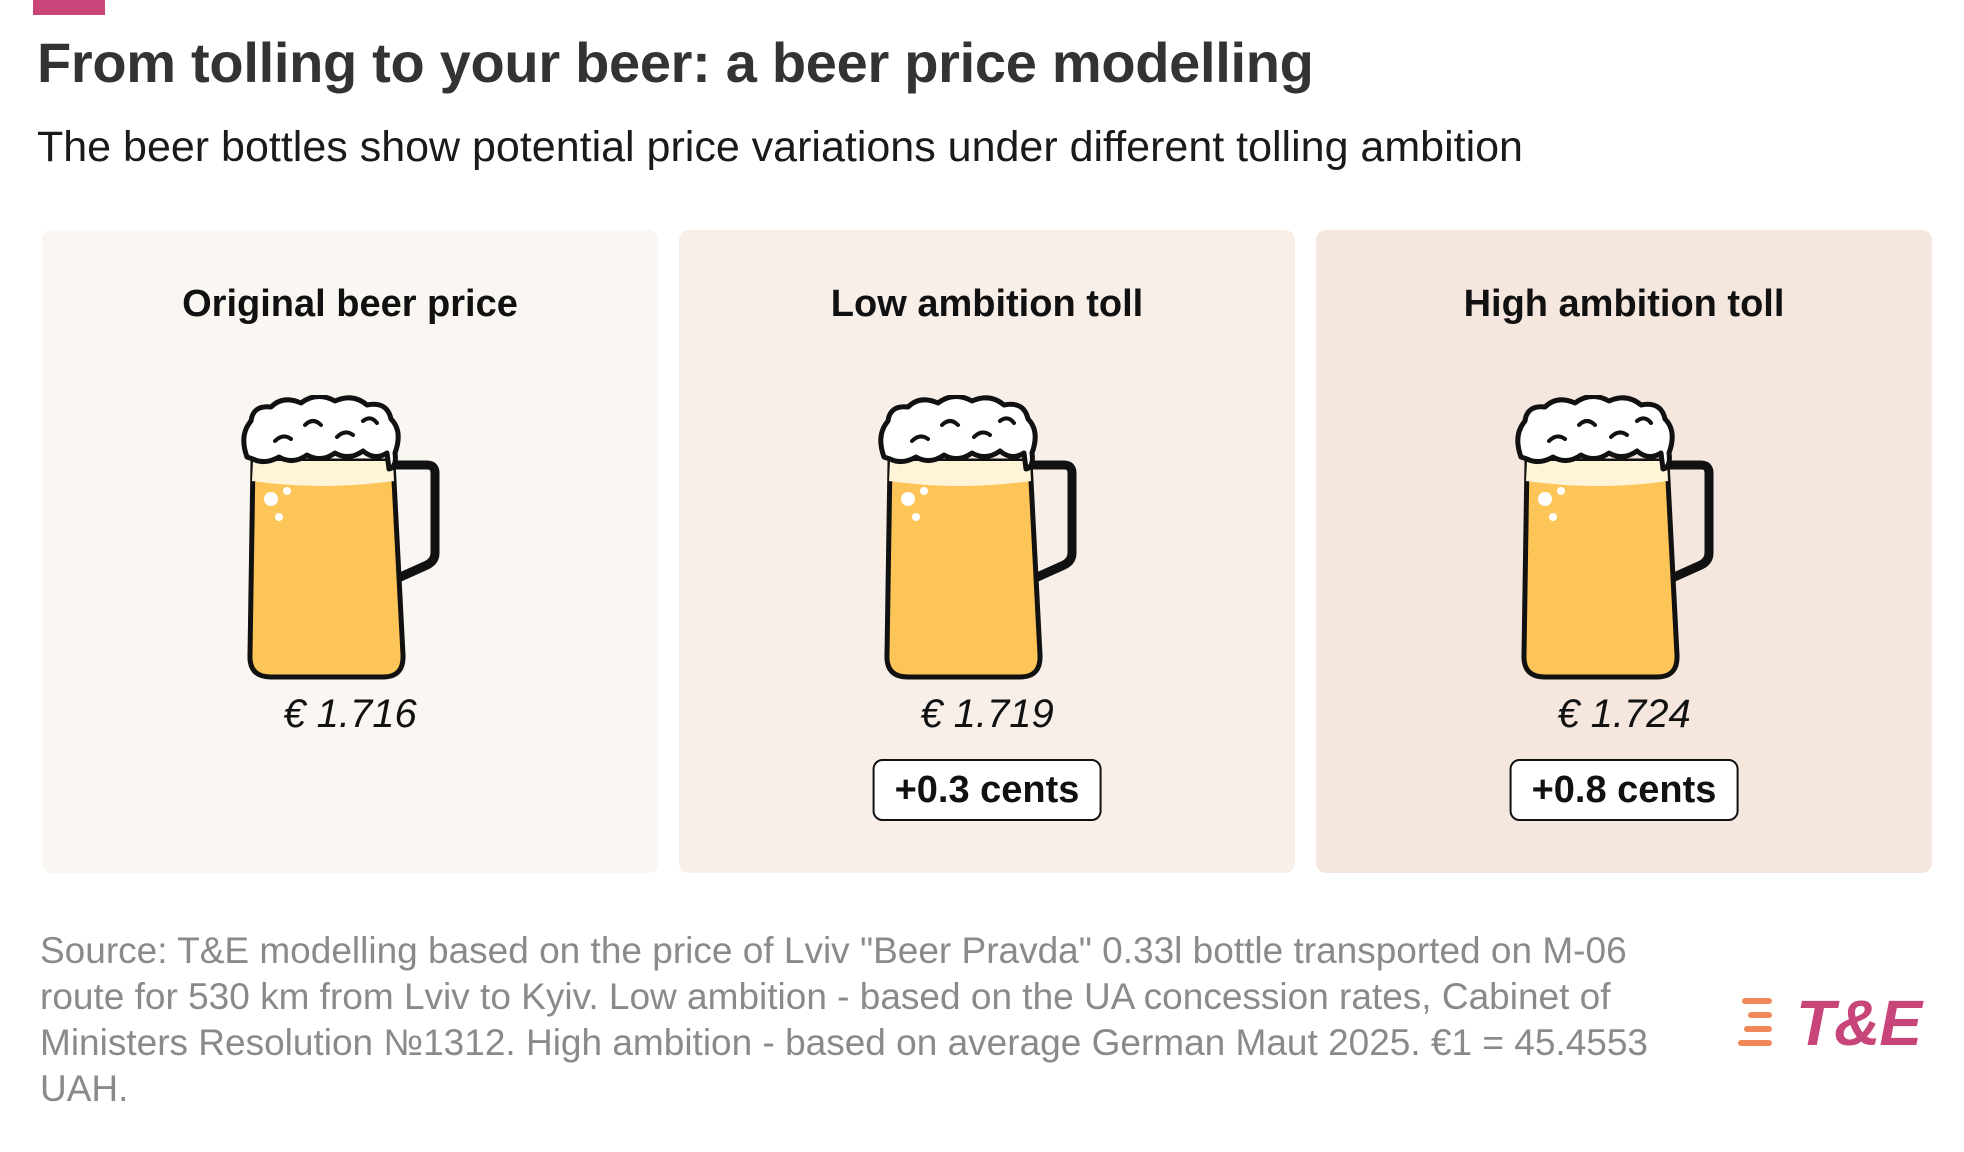 The image size is (1964, 1152). Describe the element at coordinates (1756, 1022) in the screenshot. I see `logo-stripes-icon` at that location.